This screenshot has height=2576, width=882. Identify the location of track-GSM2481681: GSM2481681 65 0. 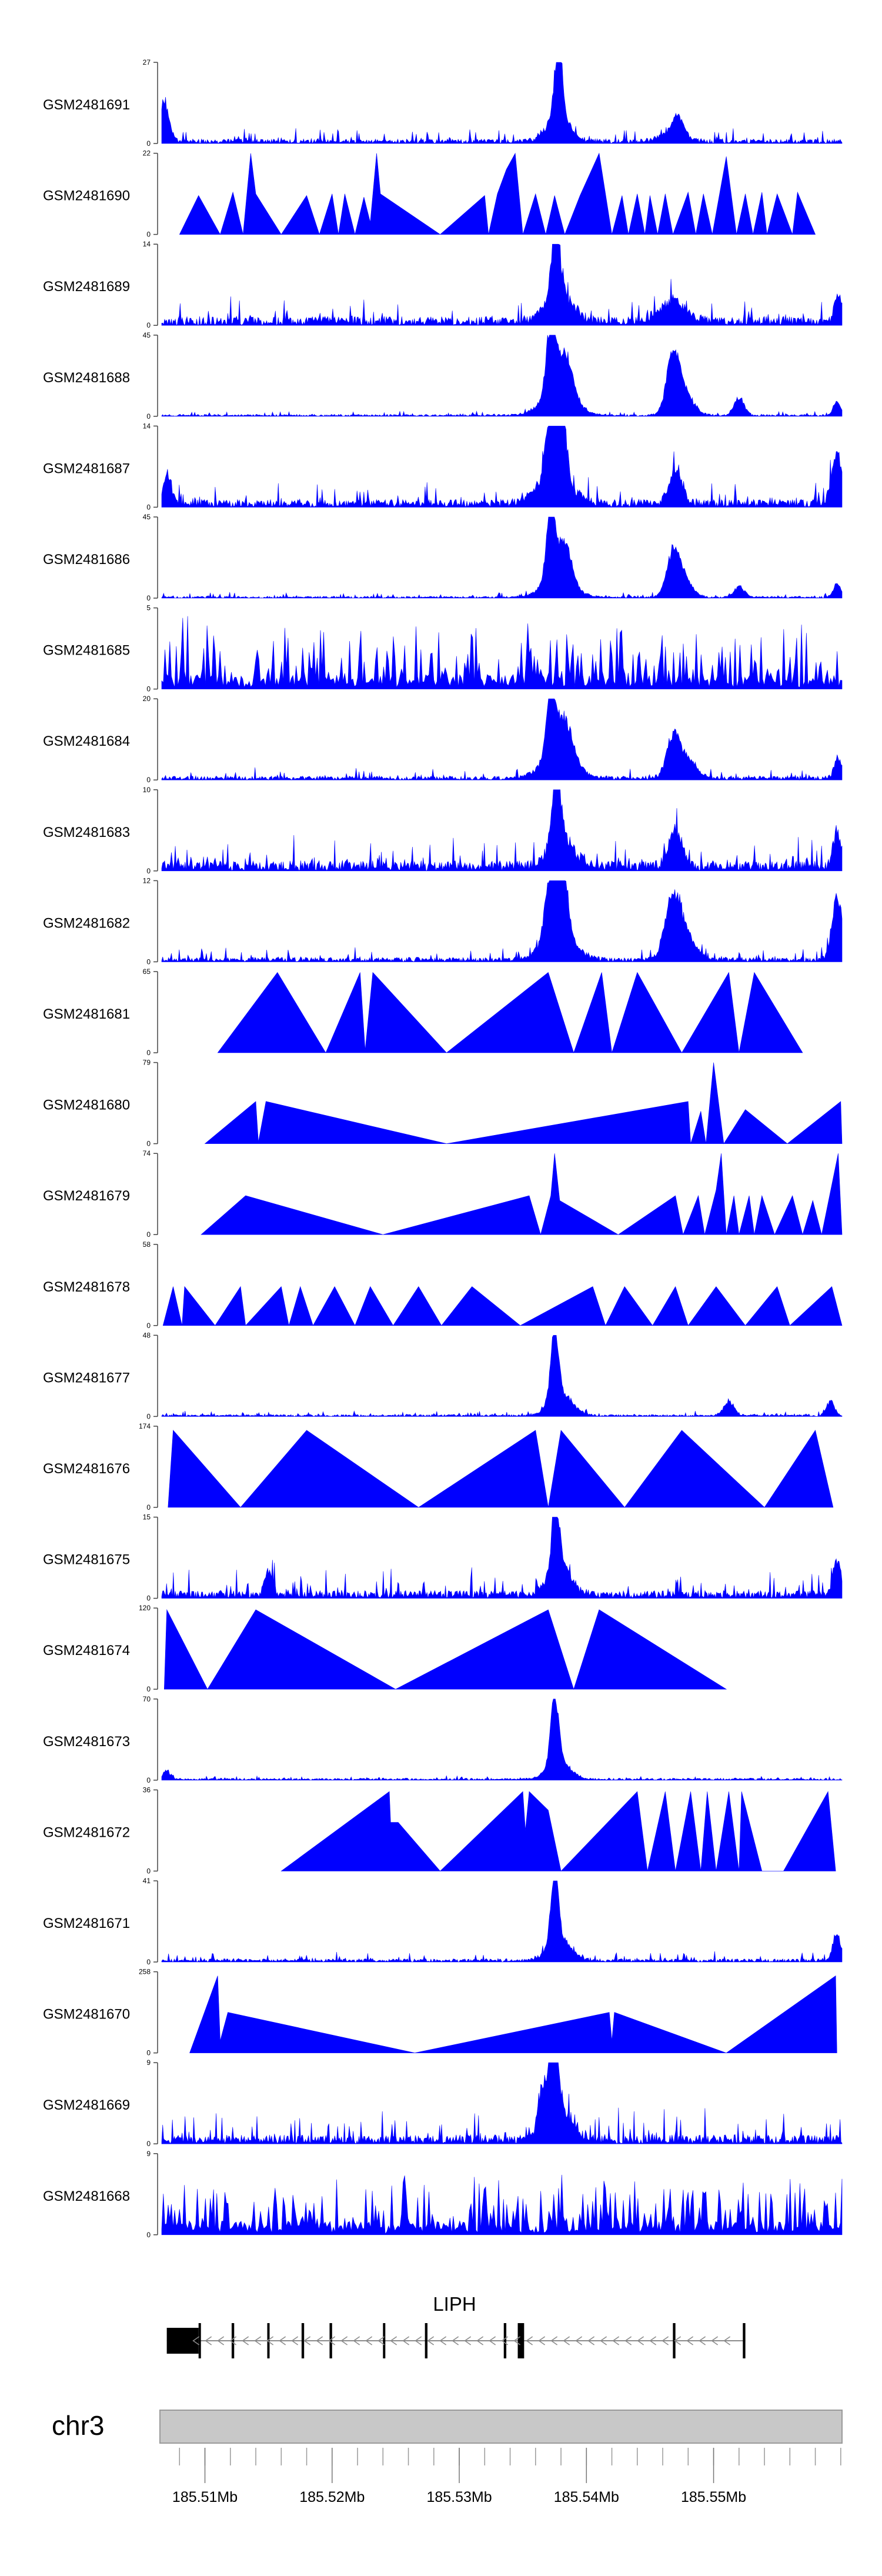
(423, 1012).